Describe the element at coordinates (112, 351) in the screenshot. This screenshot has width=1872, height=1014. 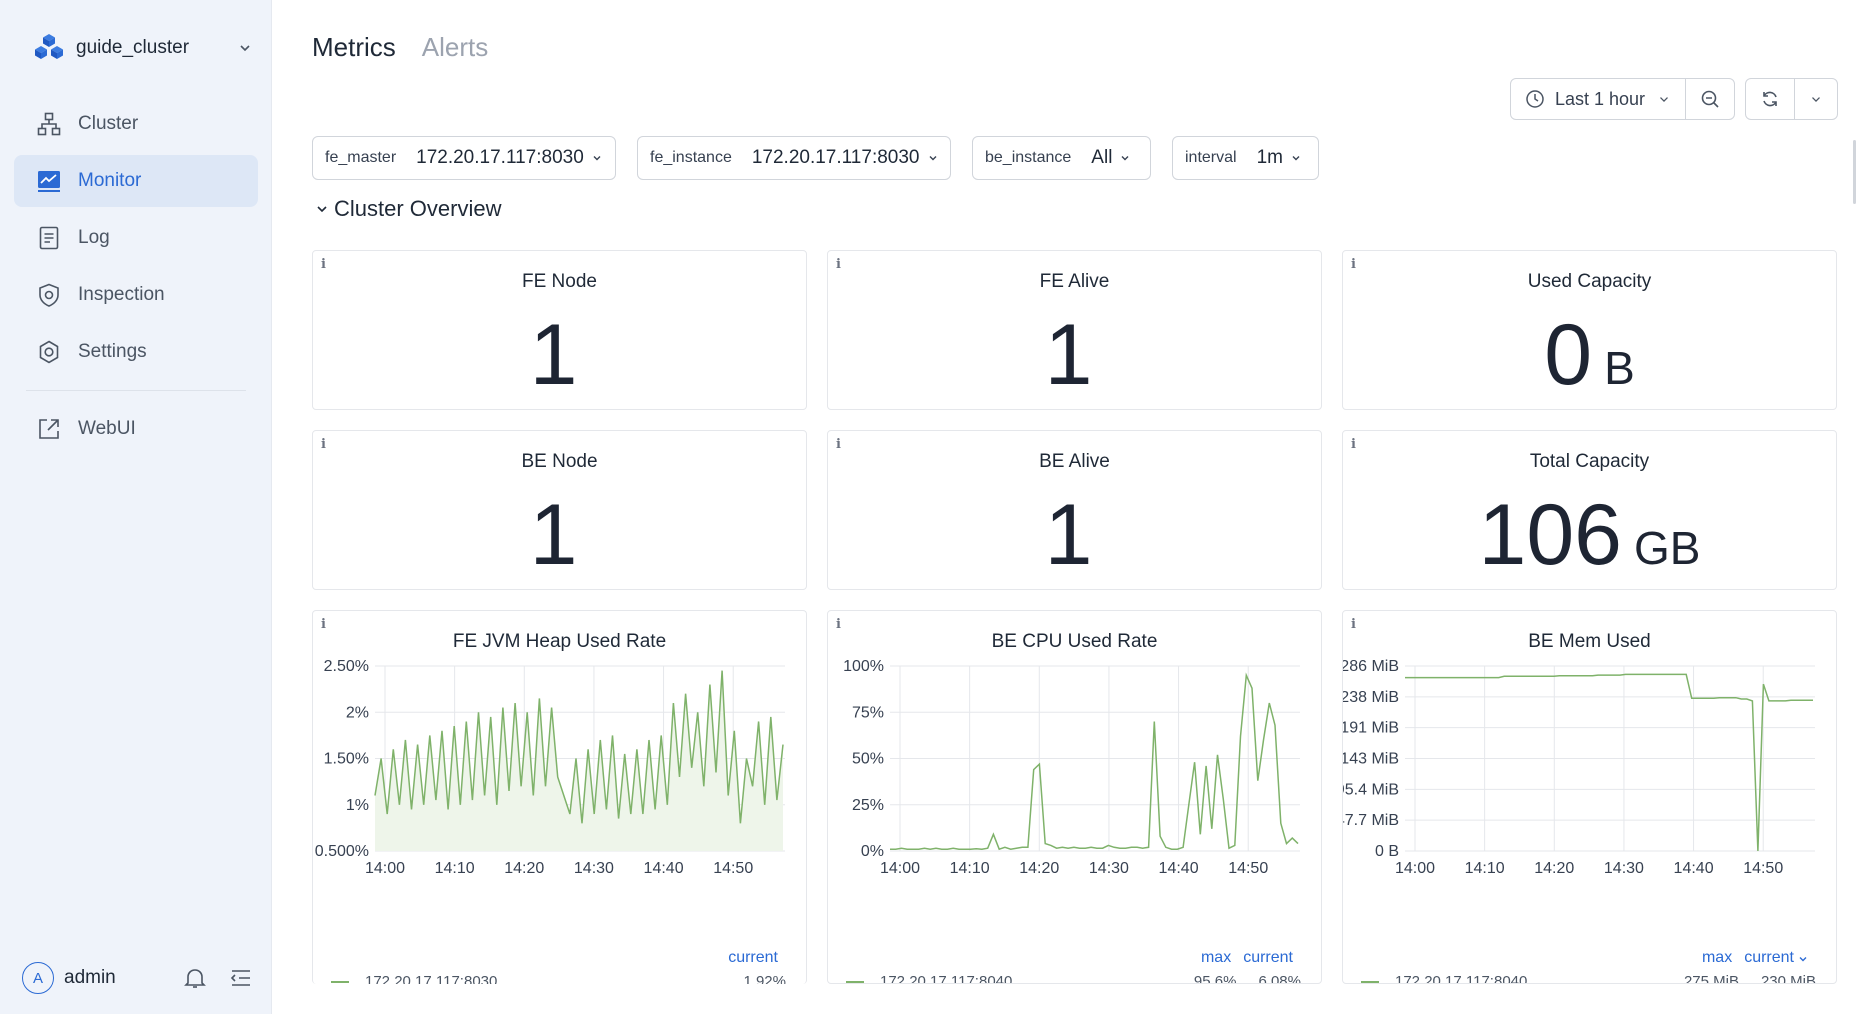
I see `sidebar-item-label: Settings` at that location.